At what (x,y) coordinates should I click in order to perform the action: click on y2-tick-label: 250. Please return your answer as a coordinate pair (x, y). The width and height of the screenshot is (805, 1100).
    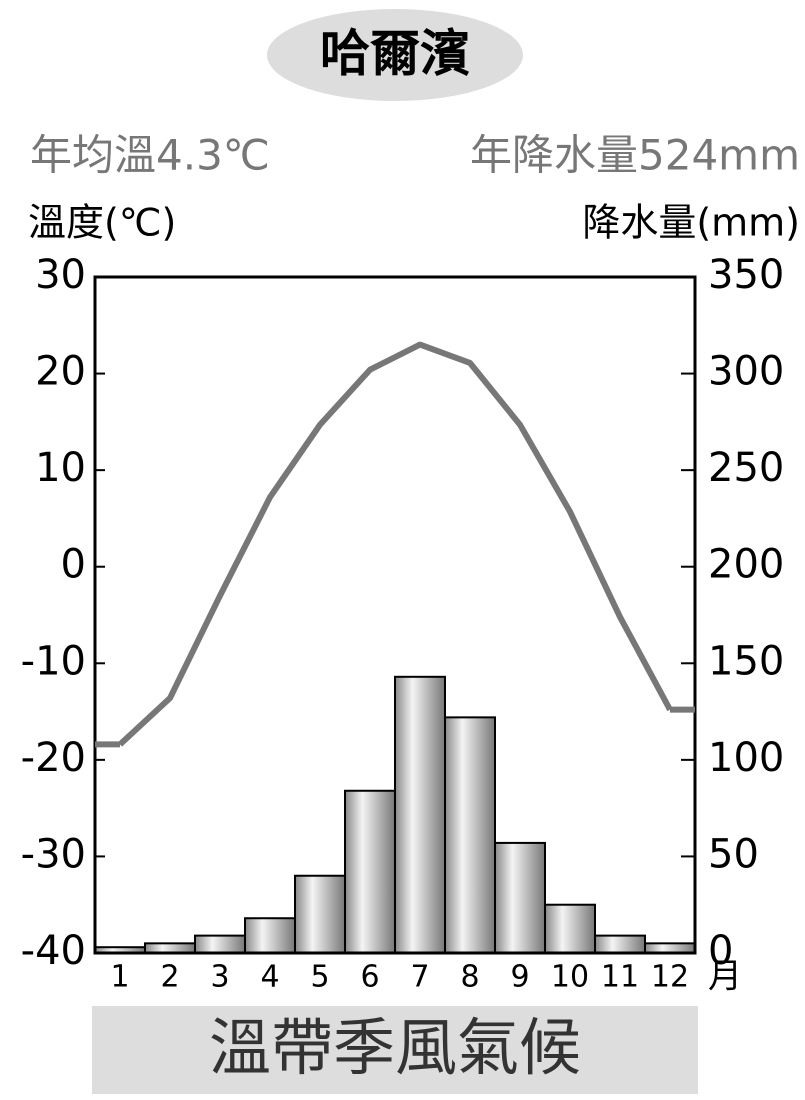
    Looking at the image, I should click on (746, 468).